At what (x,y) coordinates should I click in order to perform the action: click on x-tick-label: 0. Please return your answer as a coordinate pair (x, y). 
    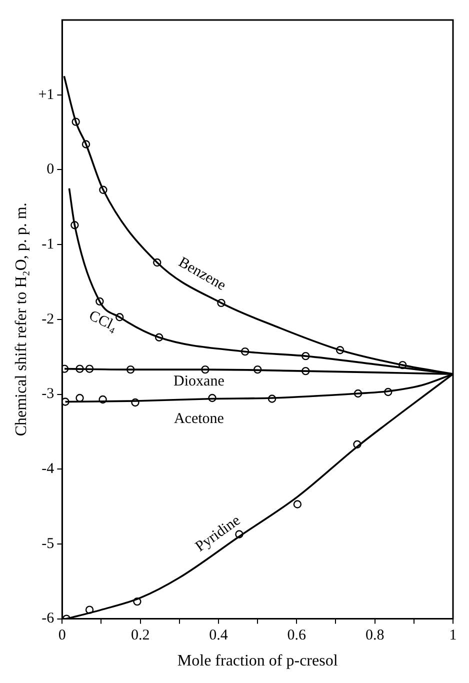
    Looking at the image, I should click on (62, 636).